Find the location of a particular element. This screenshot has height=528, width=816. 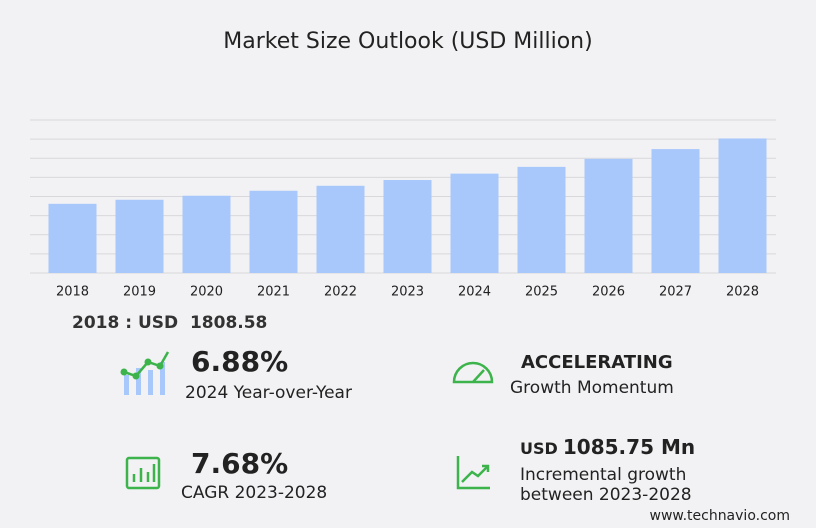

yoy-icon is located at coordinates (145, 373).